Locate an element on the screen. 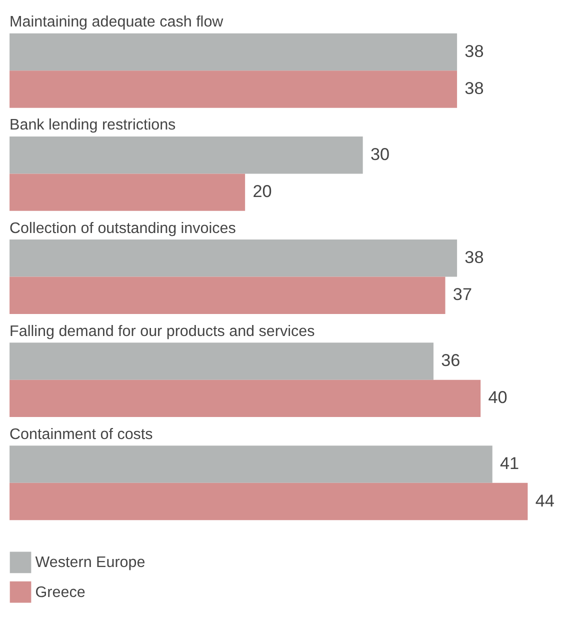 The image size is (584, 619). y-tick-label: Falling demand for our products and services is located at coordinates (163, 331).